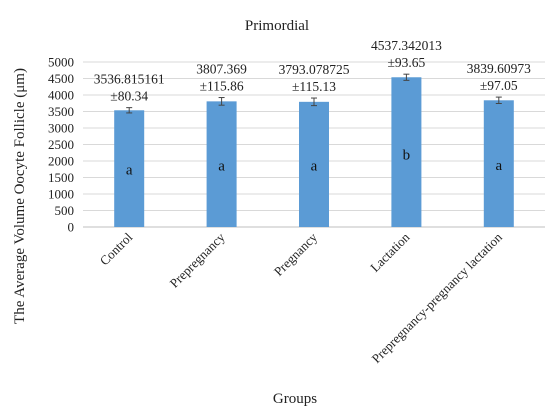 Image resolution: width=555 pixels, height=408 pixels. Describe the element at coordinates (61, 62) in the screenshot. I see `y-tick-label: 5000` at that location.